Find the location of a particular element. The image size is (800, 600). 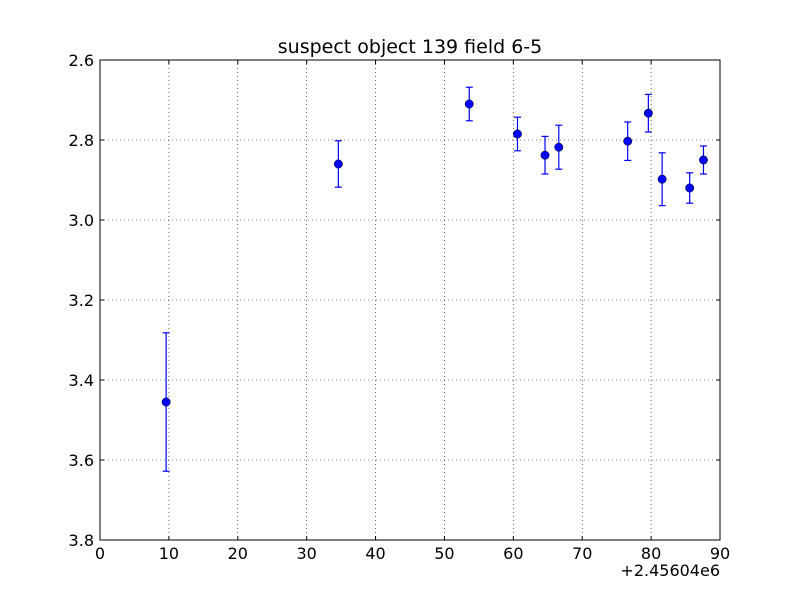

y-tick-label: 3.6 is located at coordinates (81, 460).